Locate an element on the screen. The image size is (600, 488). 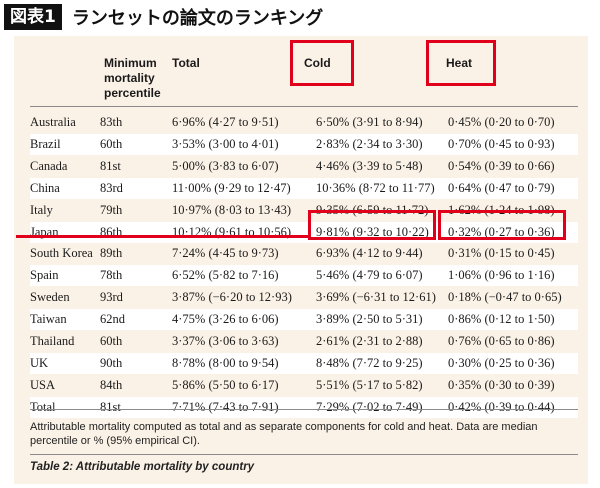
cell-total: 3·87% (−6·20 to 12·93) is located at coordinates (232, 297).